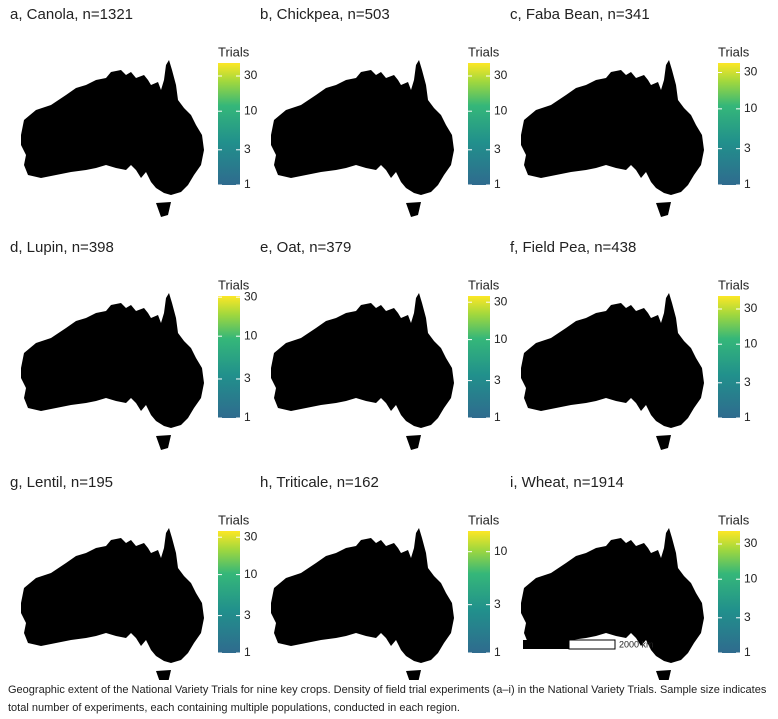 This screenshot has height=719, width=778. I want to click on panel: c, Faba Bean, n=341 Trials 1 3 10 30, so click(634, 111).